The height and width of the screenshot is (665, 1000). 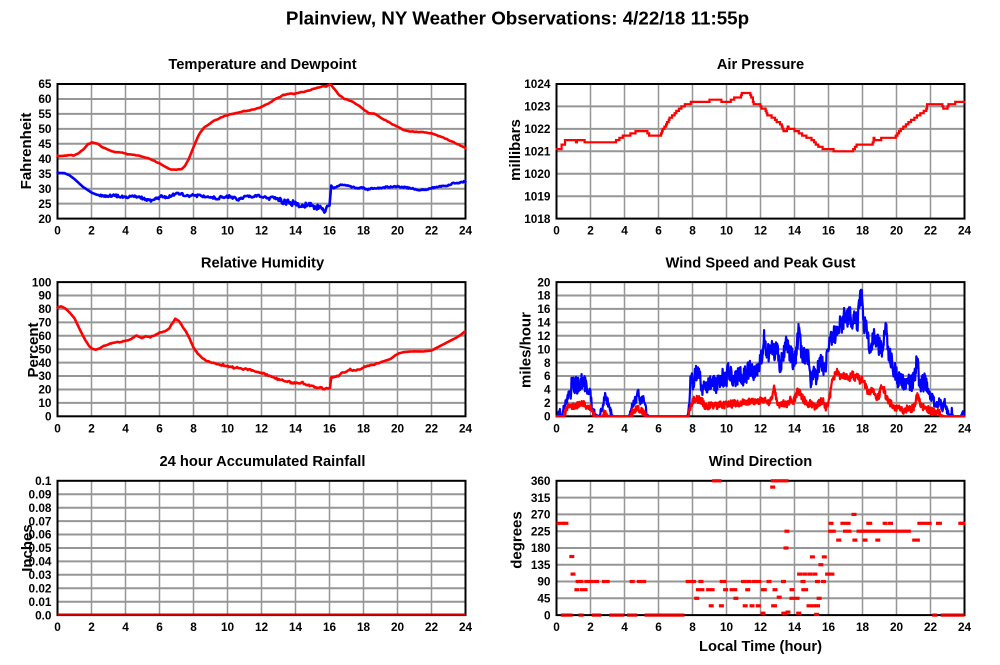 What do you see at coordinates (45, 129) in the screenshot?
I see `svg-text: 50` at bounding box center [45, 129].